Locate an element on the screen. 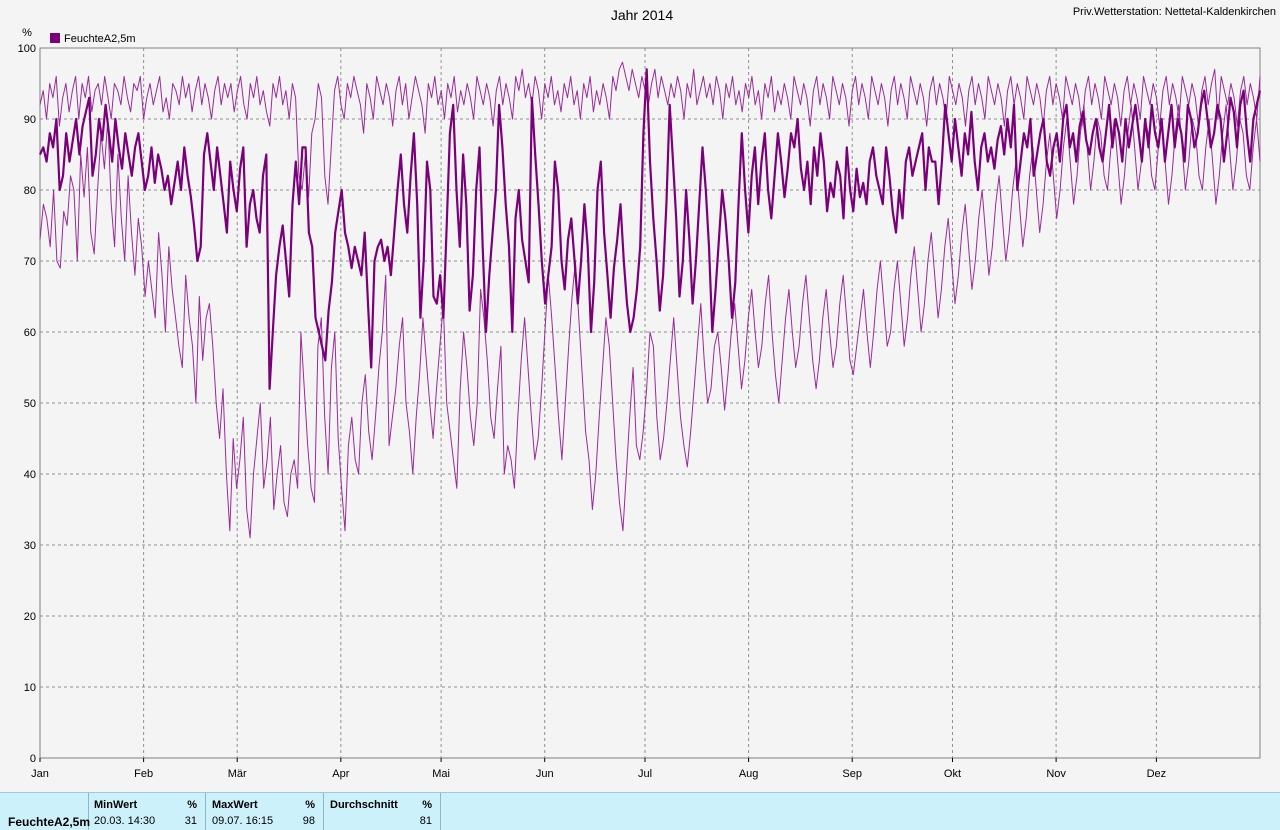 Image resolution: width=1280 pixels, height=830 pixels. y-tick-labels: 0 10 20 30 40 50 60 70 80 90 100 is located at coordinates (27, 404).